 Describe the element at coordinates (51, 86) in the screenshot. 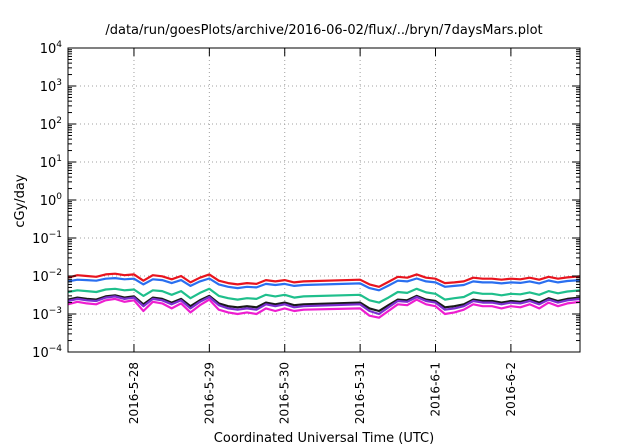

I see `y-tick-label: 10³` at that location.